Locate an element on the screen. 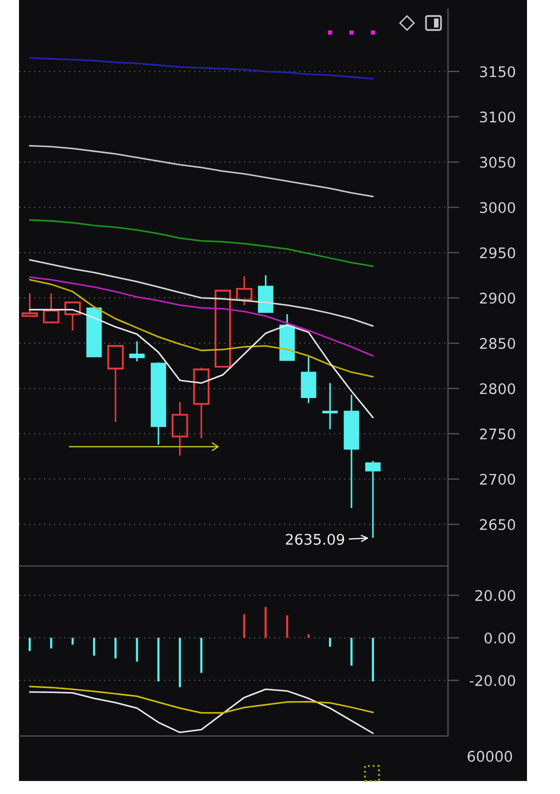 The height and width of the screenshot is (794, 560). y-tick-label: 2850 is located at coordinates (498, 343).